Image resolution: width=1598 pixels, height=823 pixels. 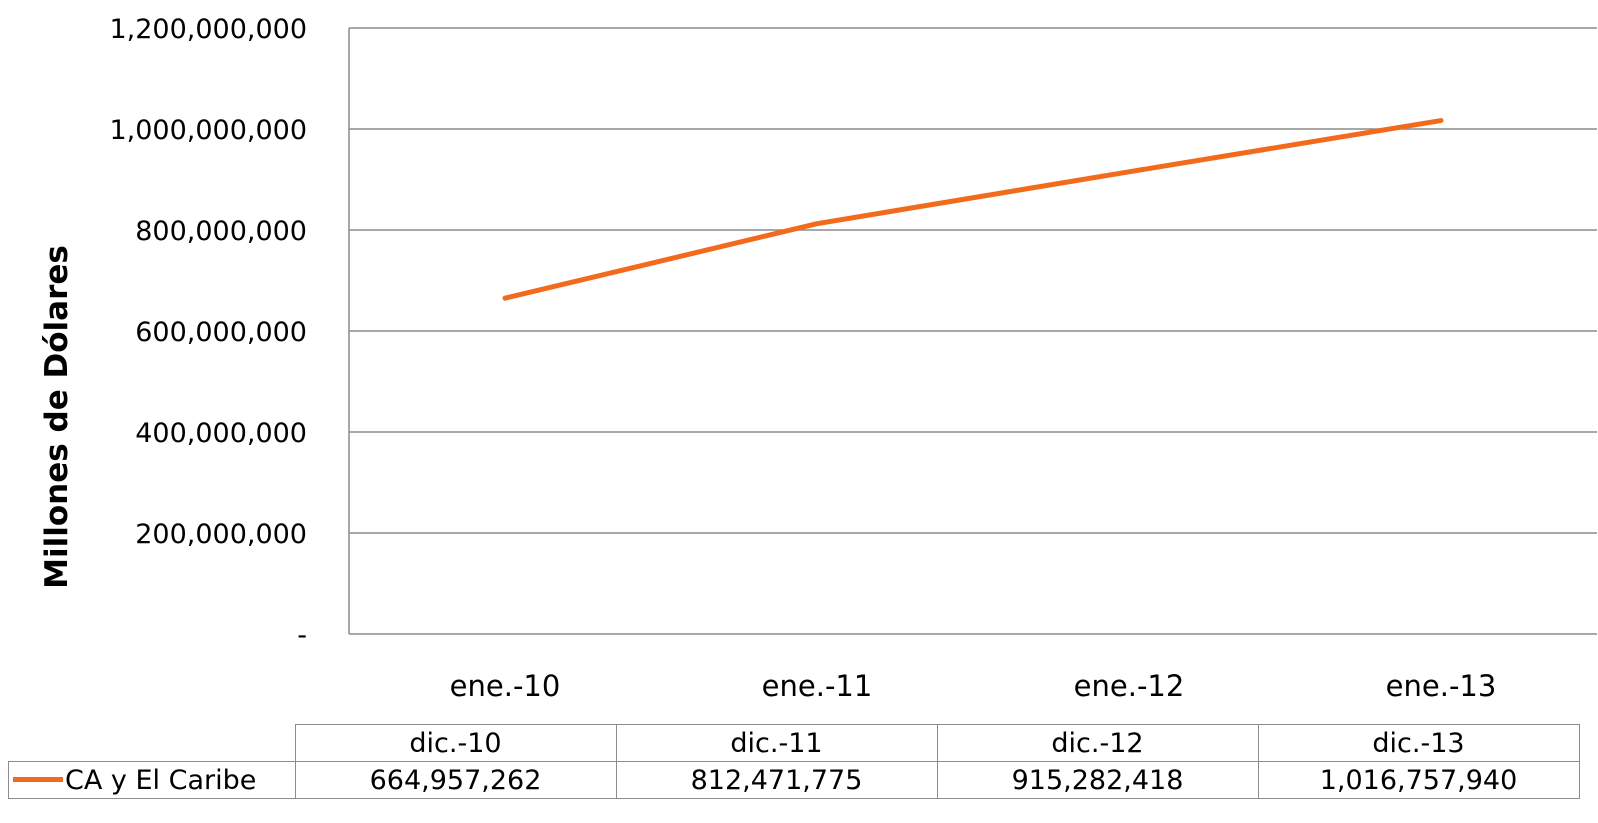 What do you see at coordinates (776, 780) in the screenshot?
I see `data-table-cell: 812,471,775` at bounding box center [776, 780].